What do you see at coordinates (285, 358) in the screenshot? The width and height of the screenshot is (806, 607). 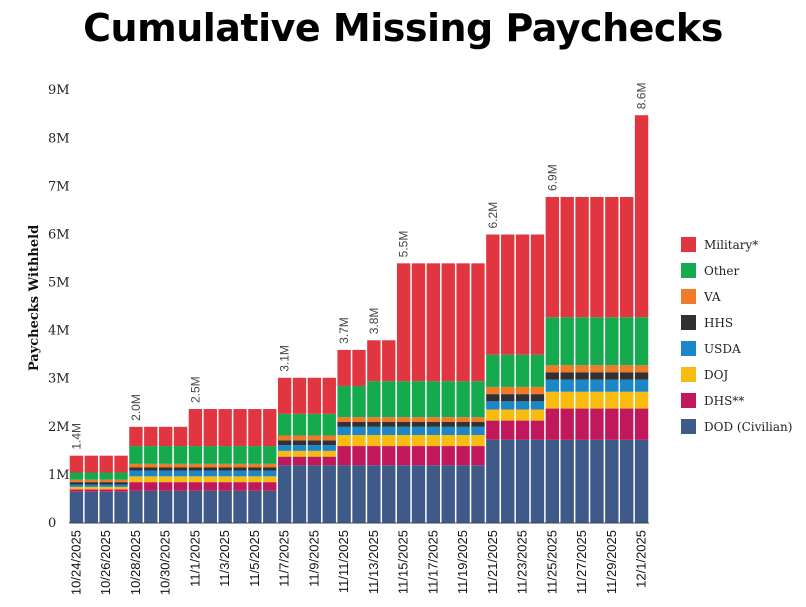 I see `total-label: 3.1M` at bounding box center [285, 358].